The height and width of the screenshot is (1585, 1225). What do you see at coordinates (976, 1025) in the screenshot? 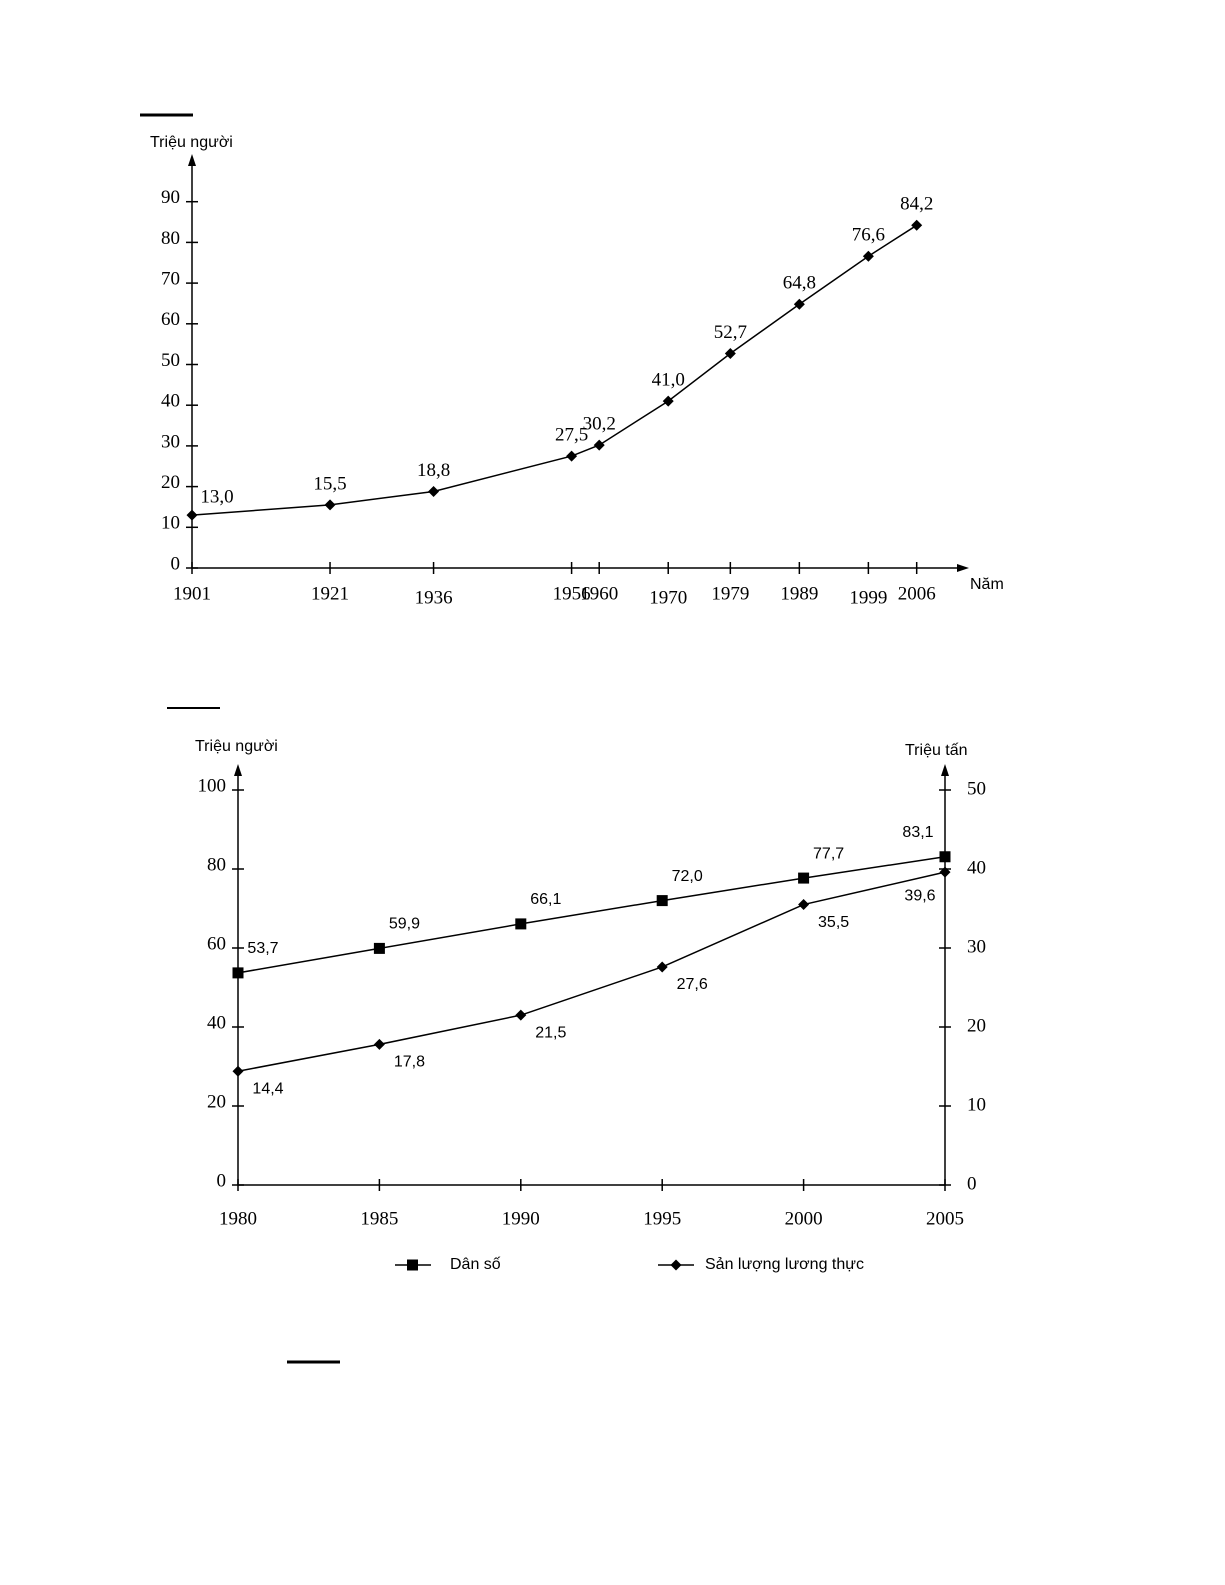
I see `y2-tick-label: 20` at bounding box center [976, 1025].